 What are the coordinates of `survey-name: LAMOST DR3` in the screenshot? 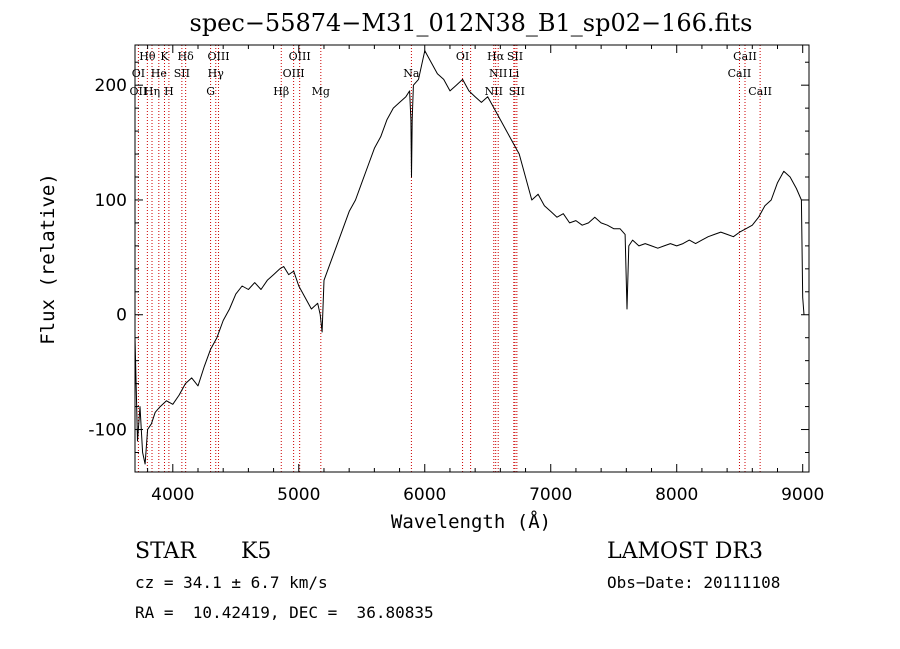 It's located at (685, 551).